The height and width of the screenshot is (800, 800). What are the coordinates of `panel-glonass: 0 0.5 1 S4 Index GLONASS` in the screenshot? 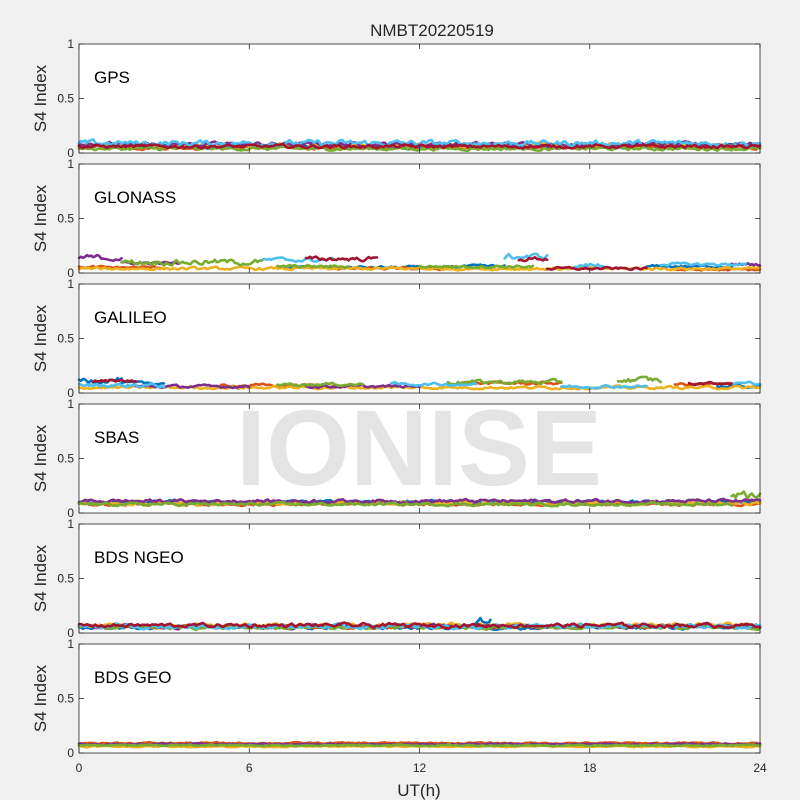 It's located at (396, 218).